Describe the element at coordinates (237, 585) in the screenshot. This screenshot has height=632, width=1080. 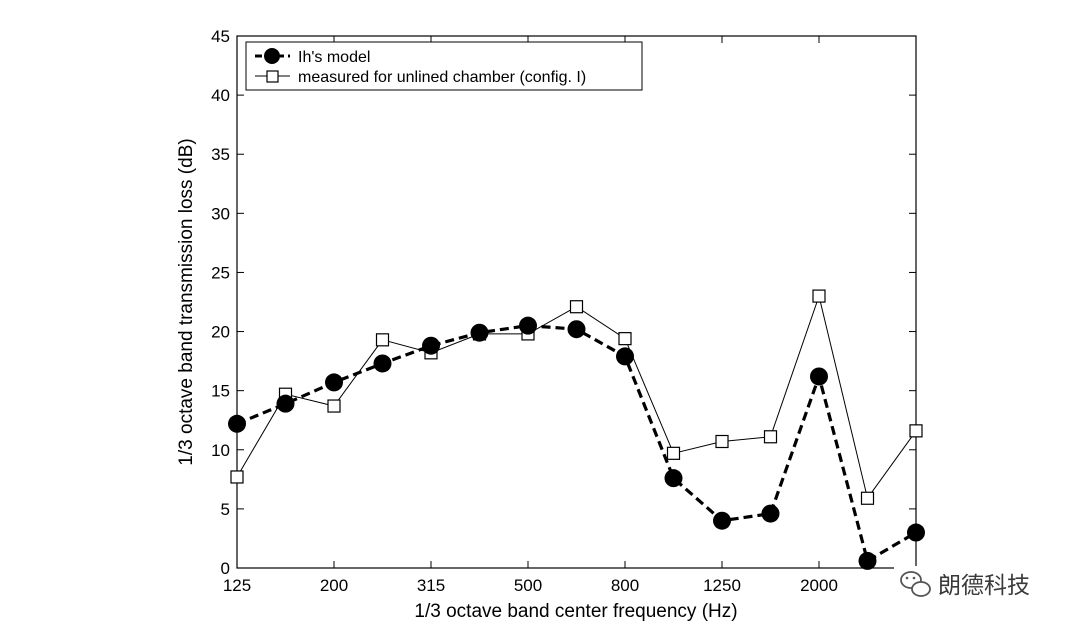
I see `x-tick-label: 125` at that location.